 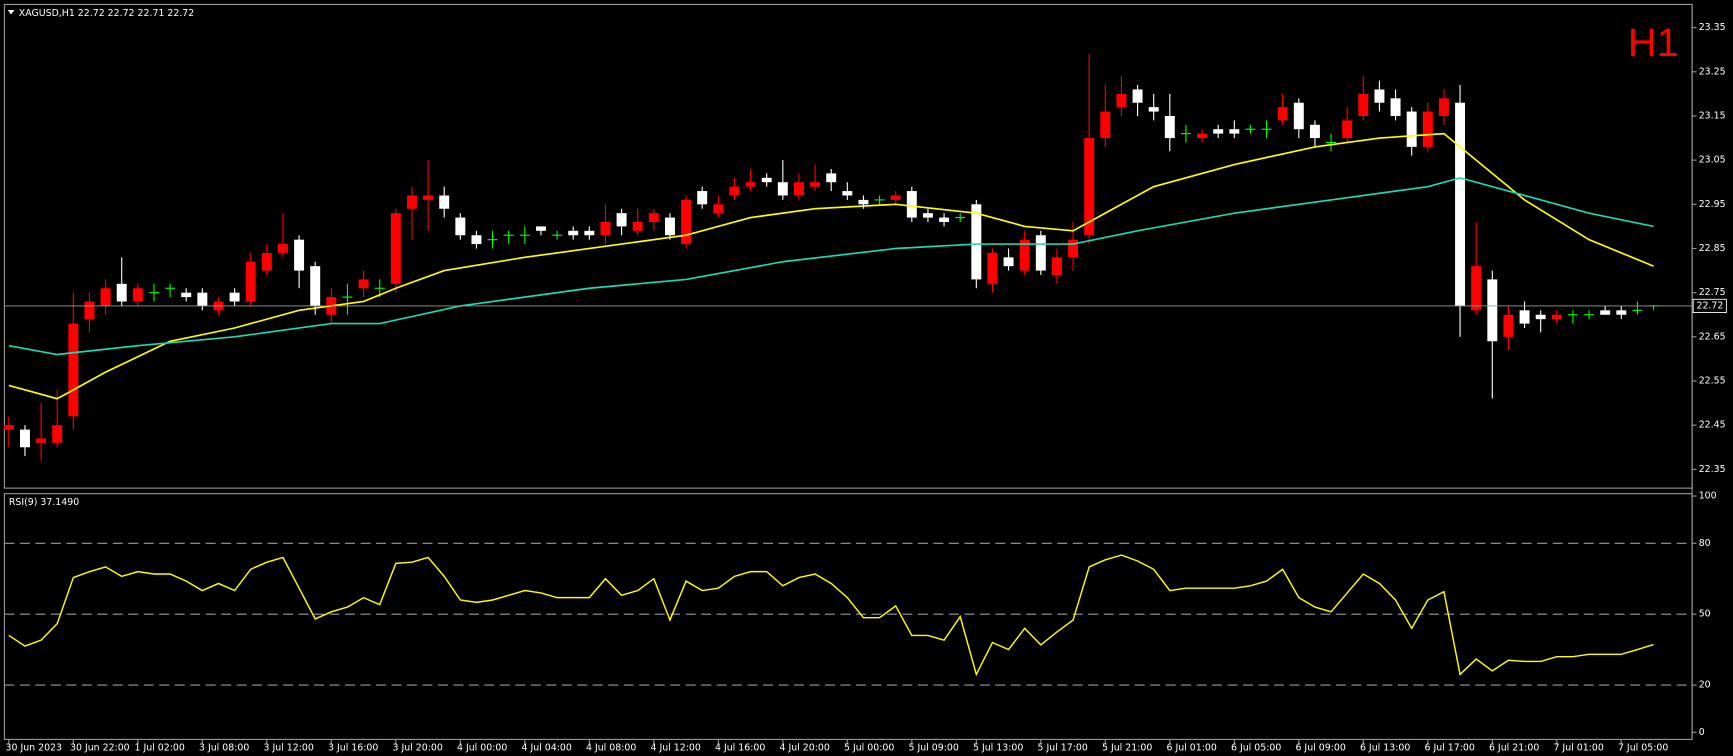 What do you see at coordinates (1514, 748) in the screenshot?
I see `x-tick-label: 6 Jul 21:00` at bounding box center [1514, 748].